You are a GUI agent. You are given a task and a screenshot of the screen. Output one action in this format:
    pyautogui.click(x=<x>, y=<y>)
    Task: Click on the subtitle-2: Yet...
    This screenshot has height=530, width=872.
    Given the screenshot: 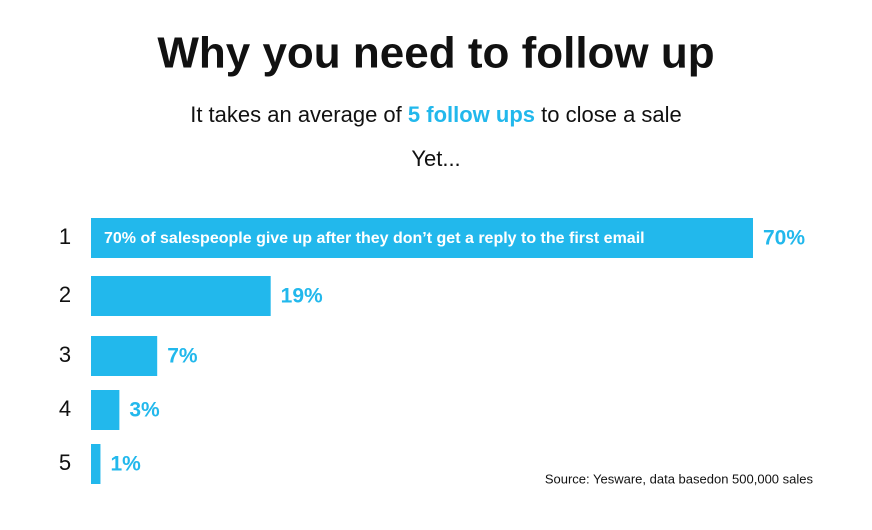 What is the action you would take?
    pyautogui.click(x=435, y=158)
    